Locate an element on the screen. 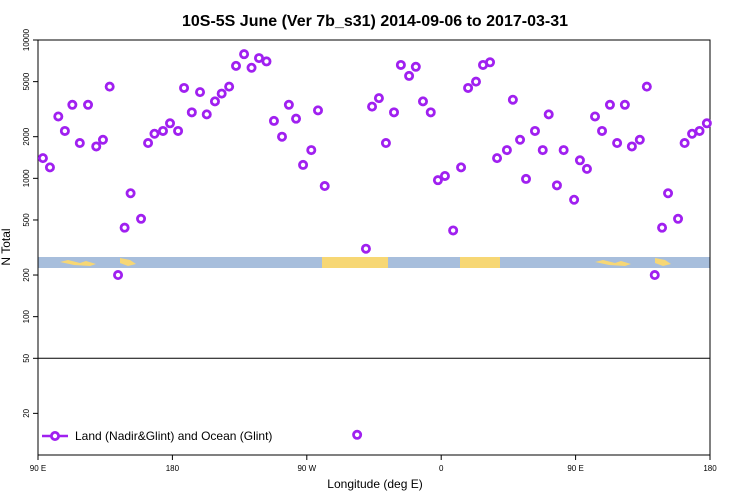  y-tick-label: 50 is located at coordinates (26, 357).